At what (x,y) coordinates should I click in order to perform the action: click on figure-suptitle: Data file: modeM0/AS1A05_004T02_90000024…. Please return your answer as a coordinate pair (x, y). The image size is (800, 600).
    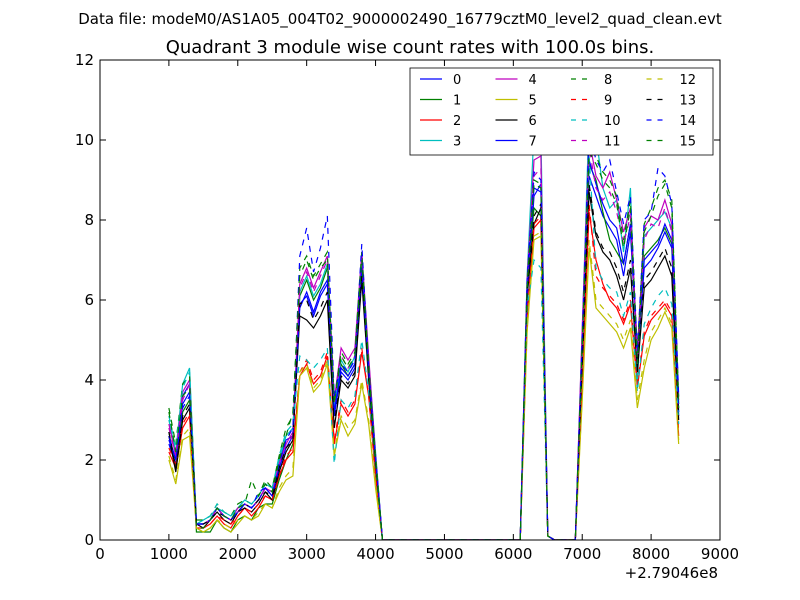
    Looking at the image, I should click on (400, 19).